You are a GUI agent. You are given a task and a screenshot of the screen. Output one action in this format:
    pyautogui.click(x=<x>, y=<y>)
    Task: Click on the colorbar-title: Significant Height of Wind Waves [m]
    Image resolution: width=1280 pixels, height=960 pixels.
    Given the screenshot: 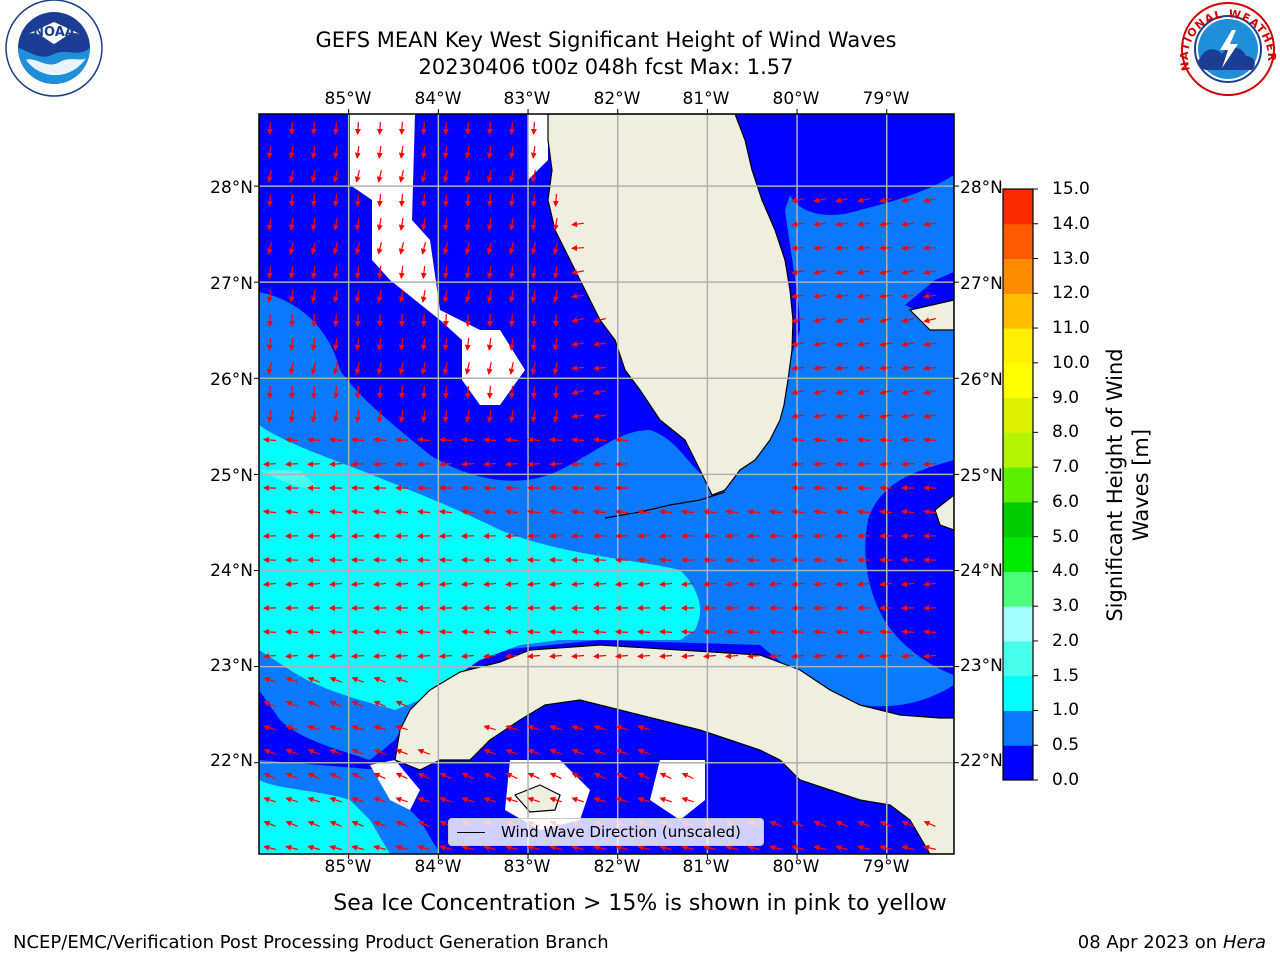 What is the action you would take?
    pyautogui.click(x=1128, y=485)
    